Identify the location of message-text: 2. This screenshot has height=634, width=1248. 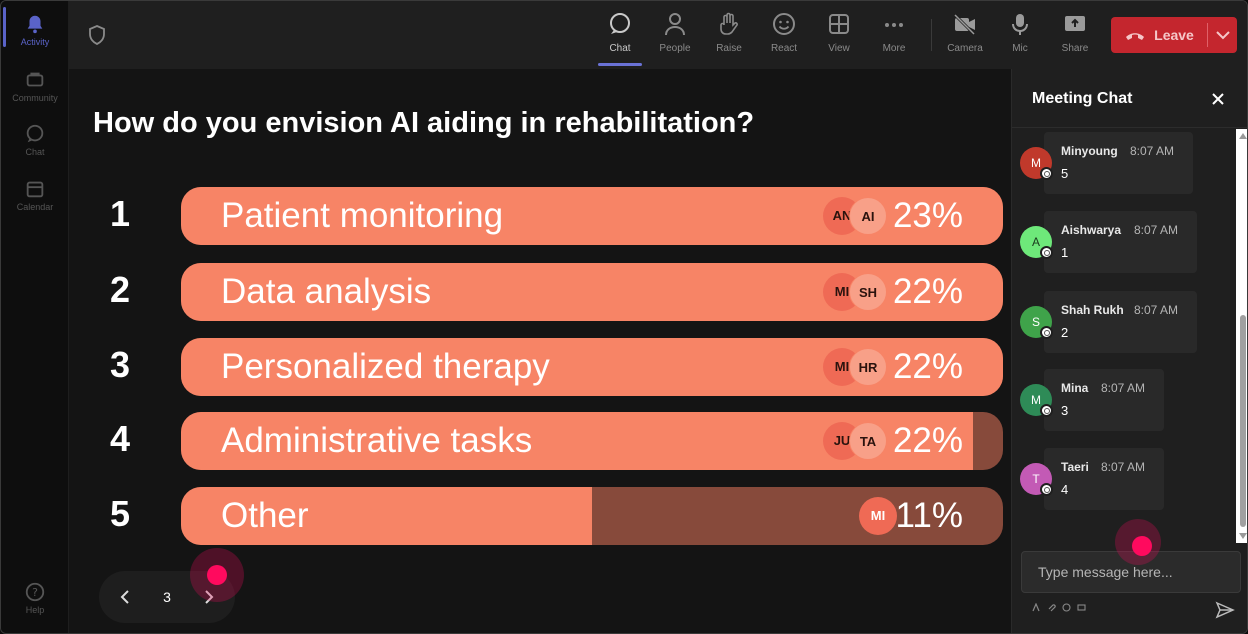
(1065, 332).